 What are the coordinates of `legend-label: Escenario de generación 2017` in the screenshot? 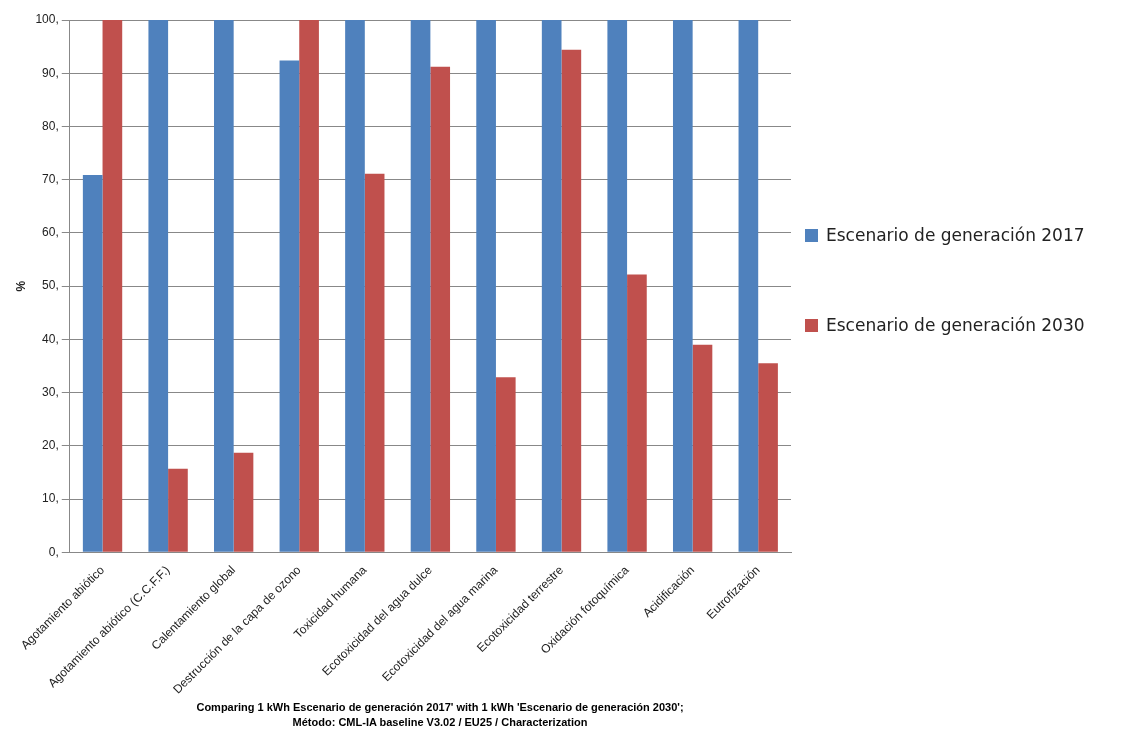 It's located at (955, 235).